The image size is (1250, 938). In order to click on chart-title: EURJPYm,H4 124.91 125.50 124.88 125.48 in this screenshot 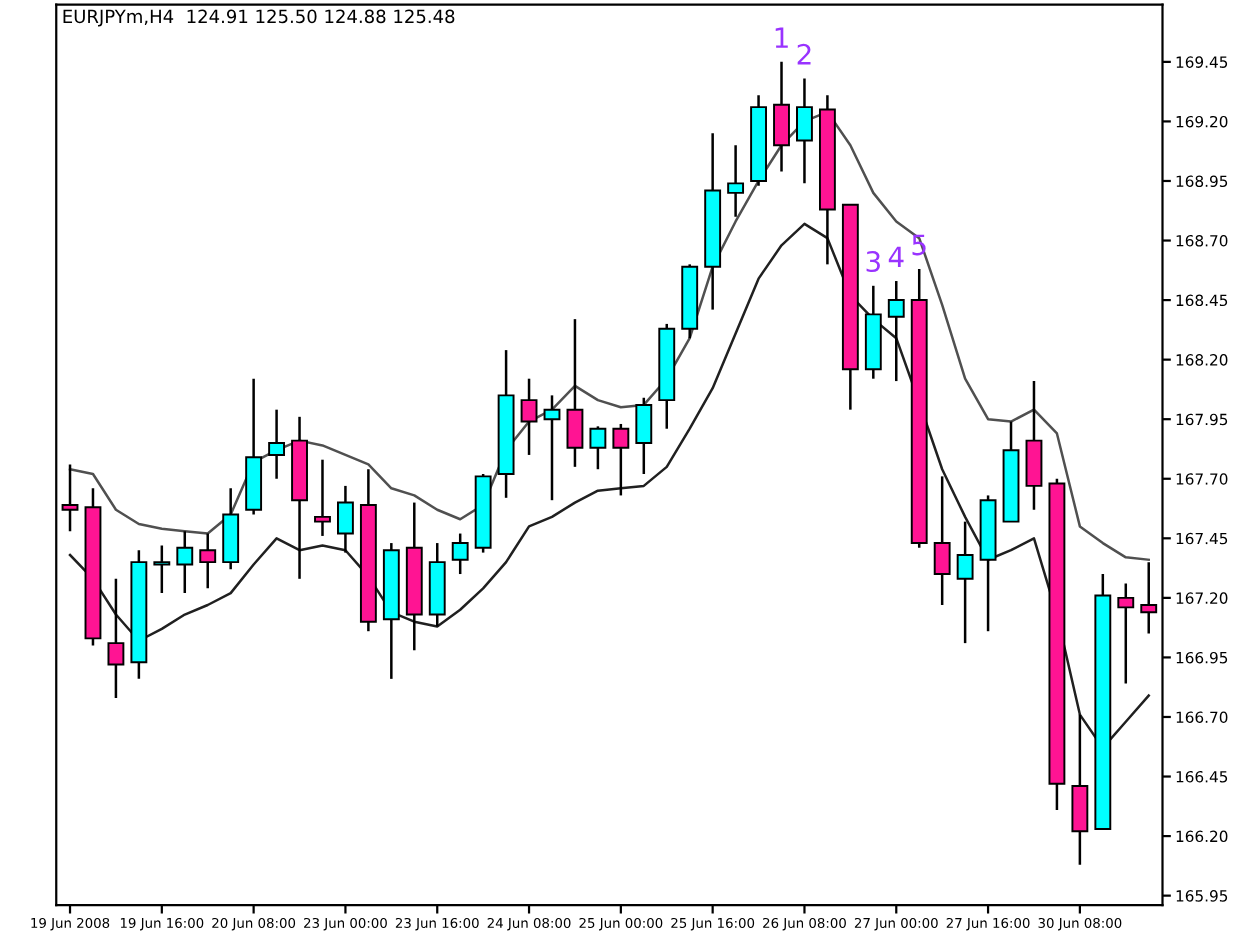, I will do `click(259, 18)`.